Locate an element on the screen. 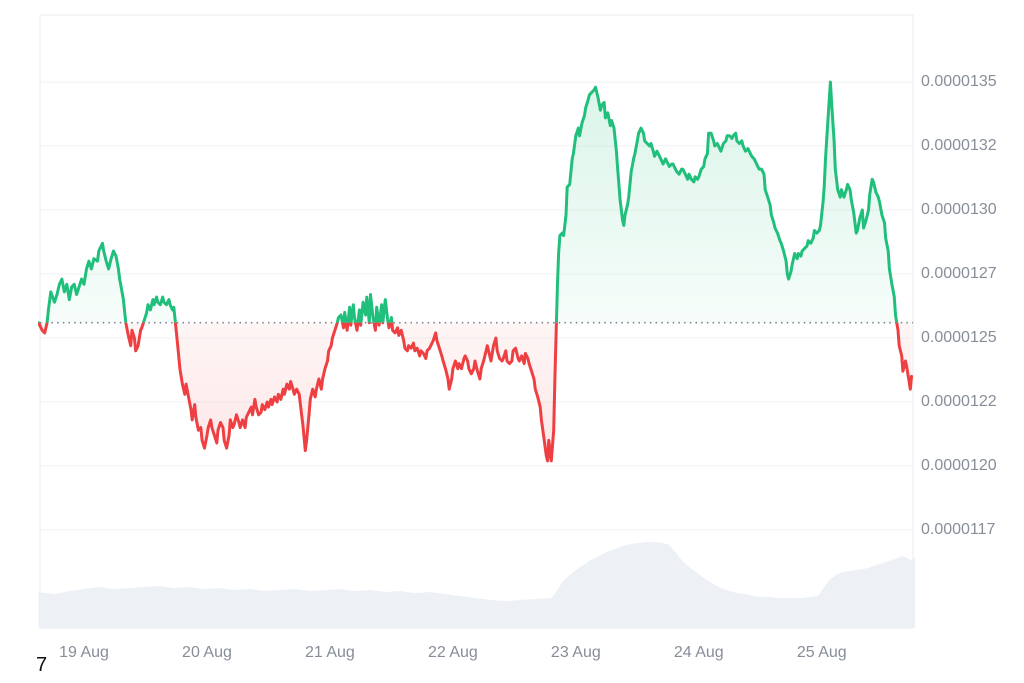 The image size is (1024, 683). x-axis-tick-label: 19 Aug is located at coordinates (84, 652).